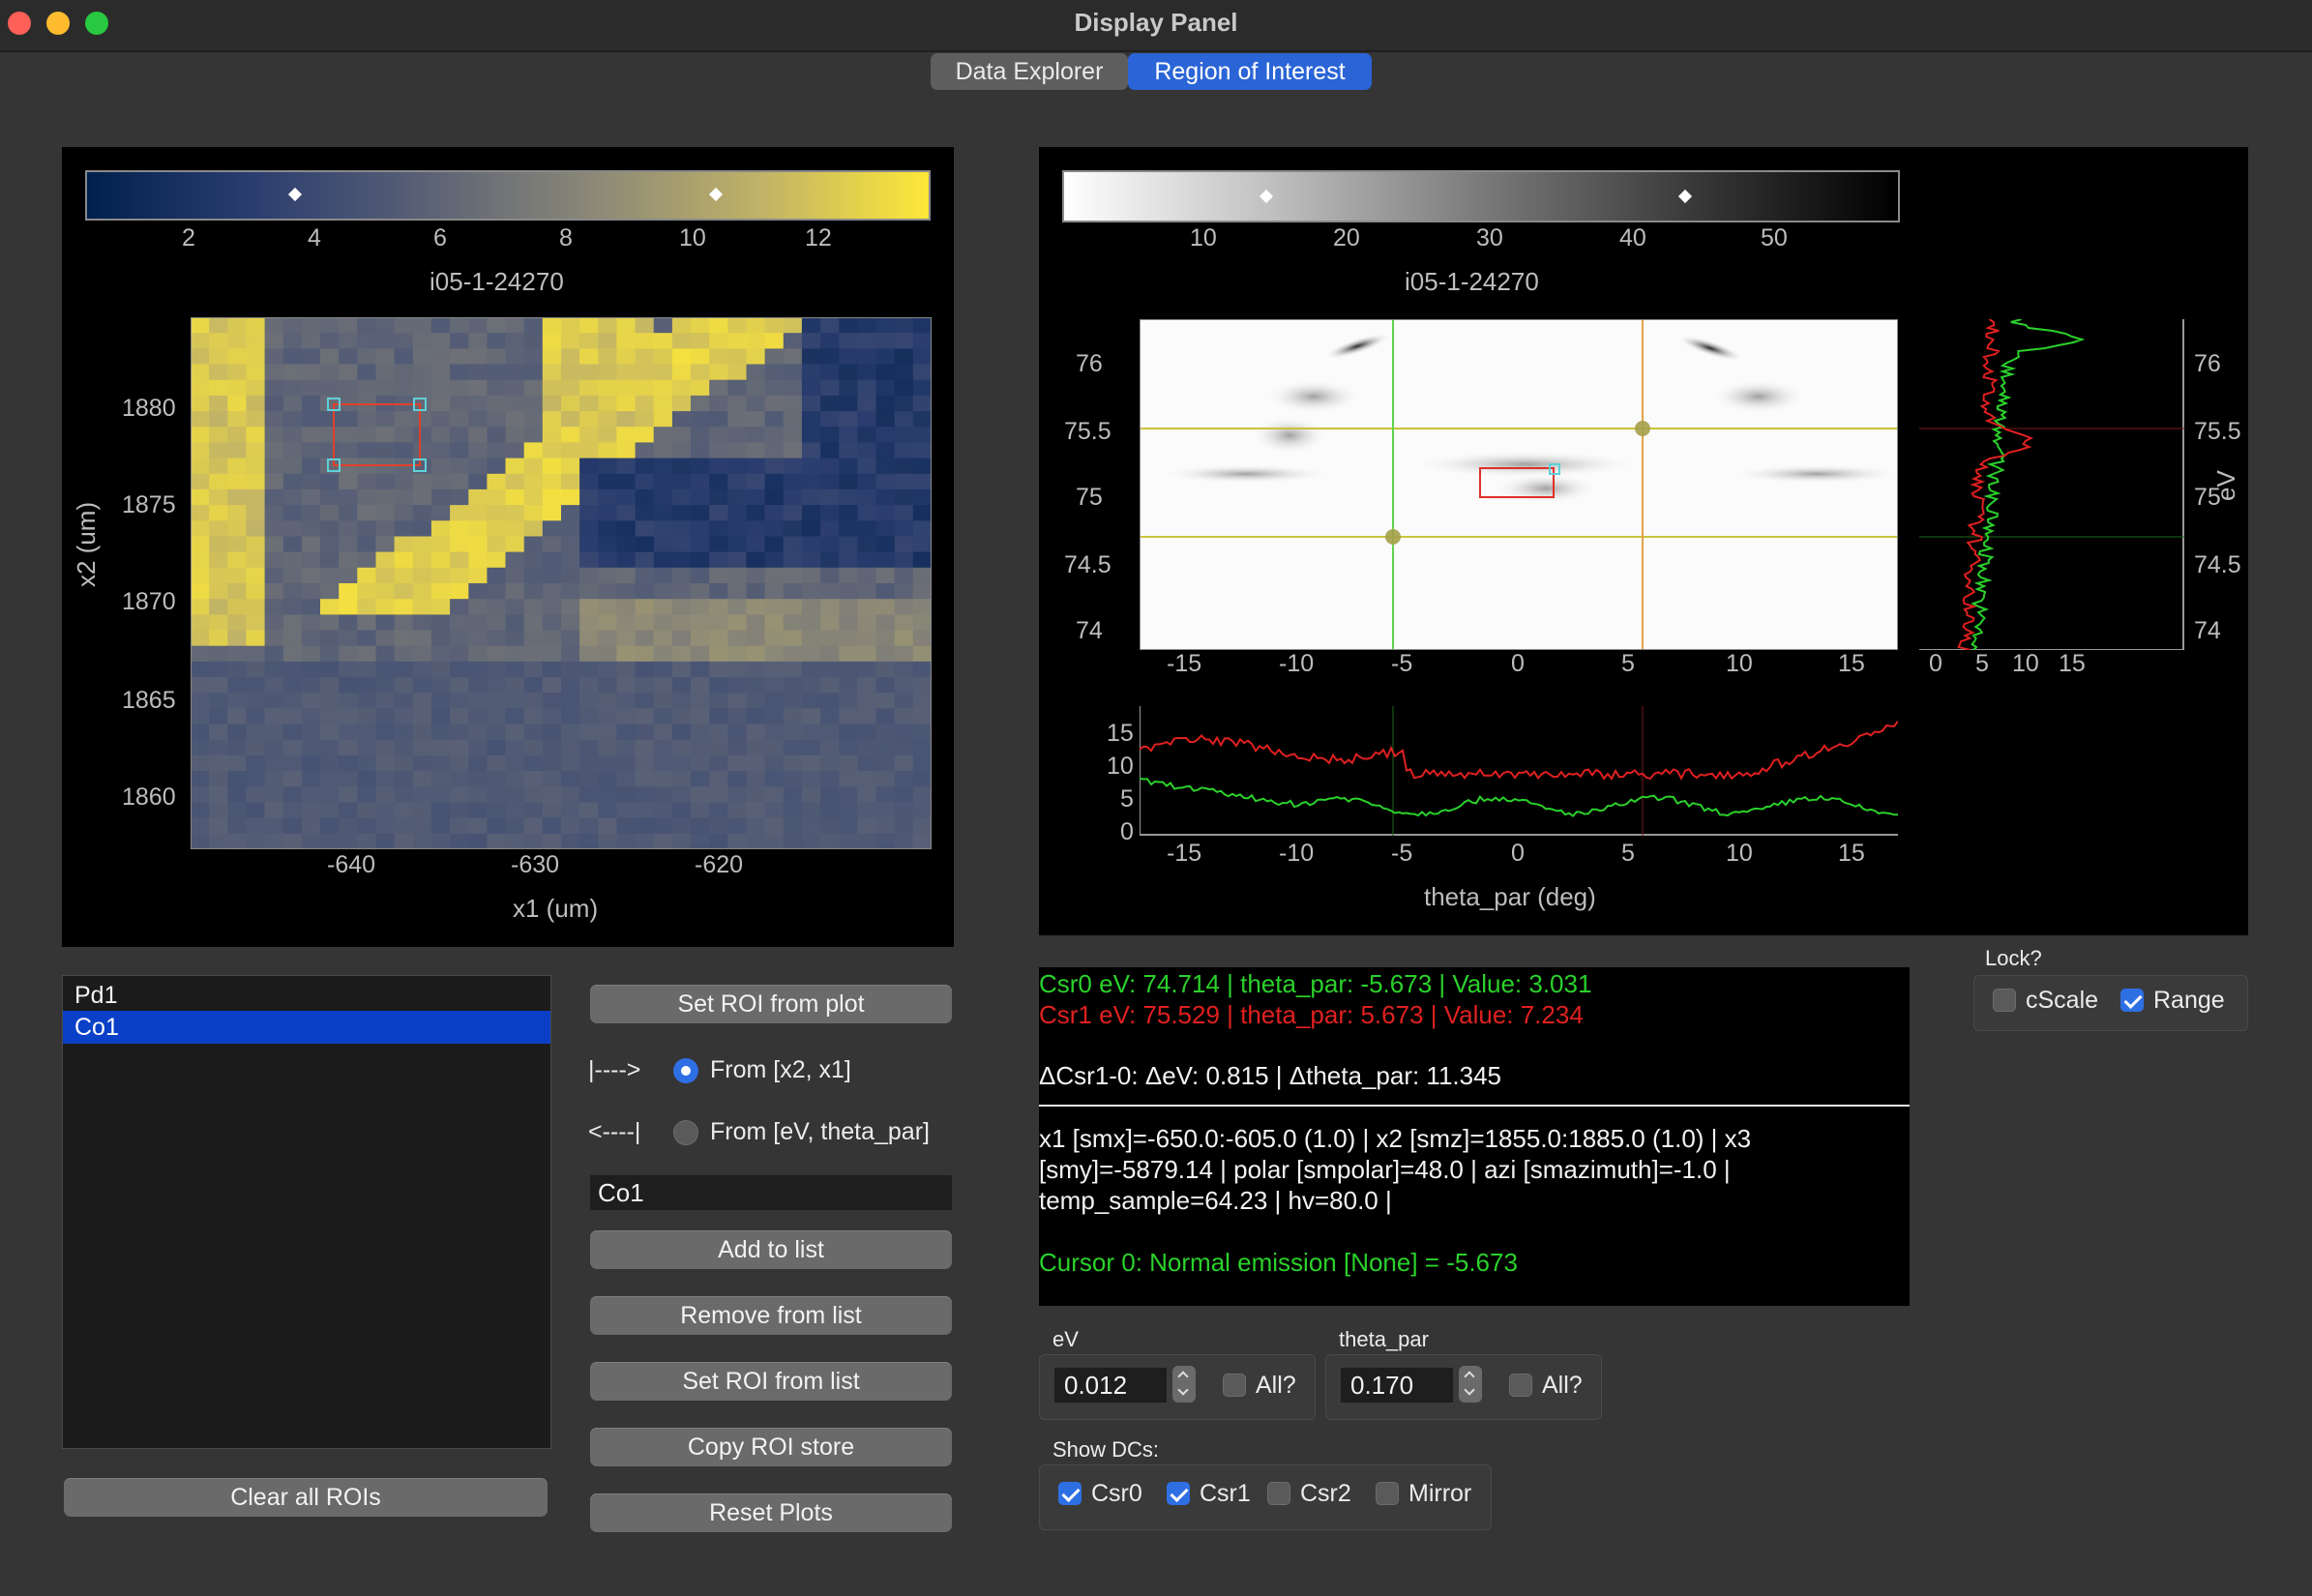 This screenshot has height=1596, width=2312. I want to click on arpes-image, so click(1519, 484).